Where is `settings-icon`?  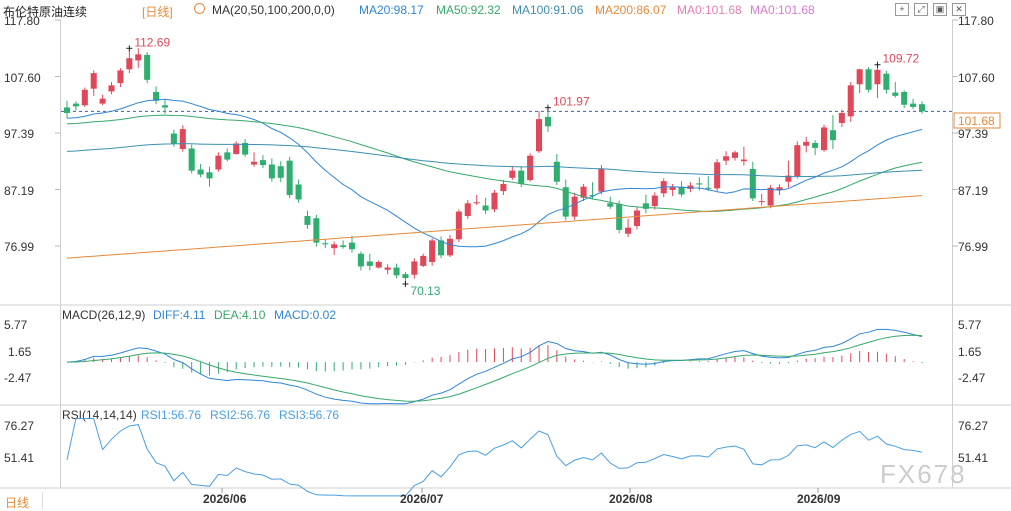
settings-icon is located at coordinates (199, 8).